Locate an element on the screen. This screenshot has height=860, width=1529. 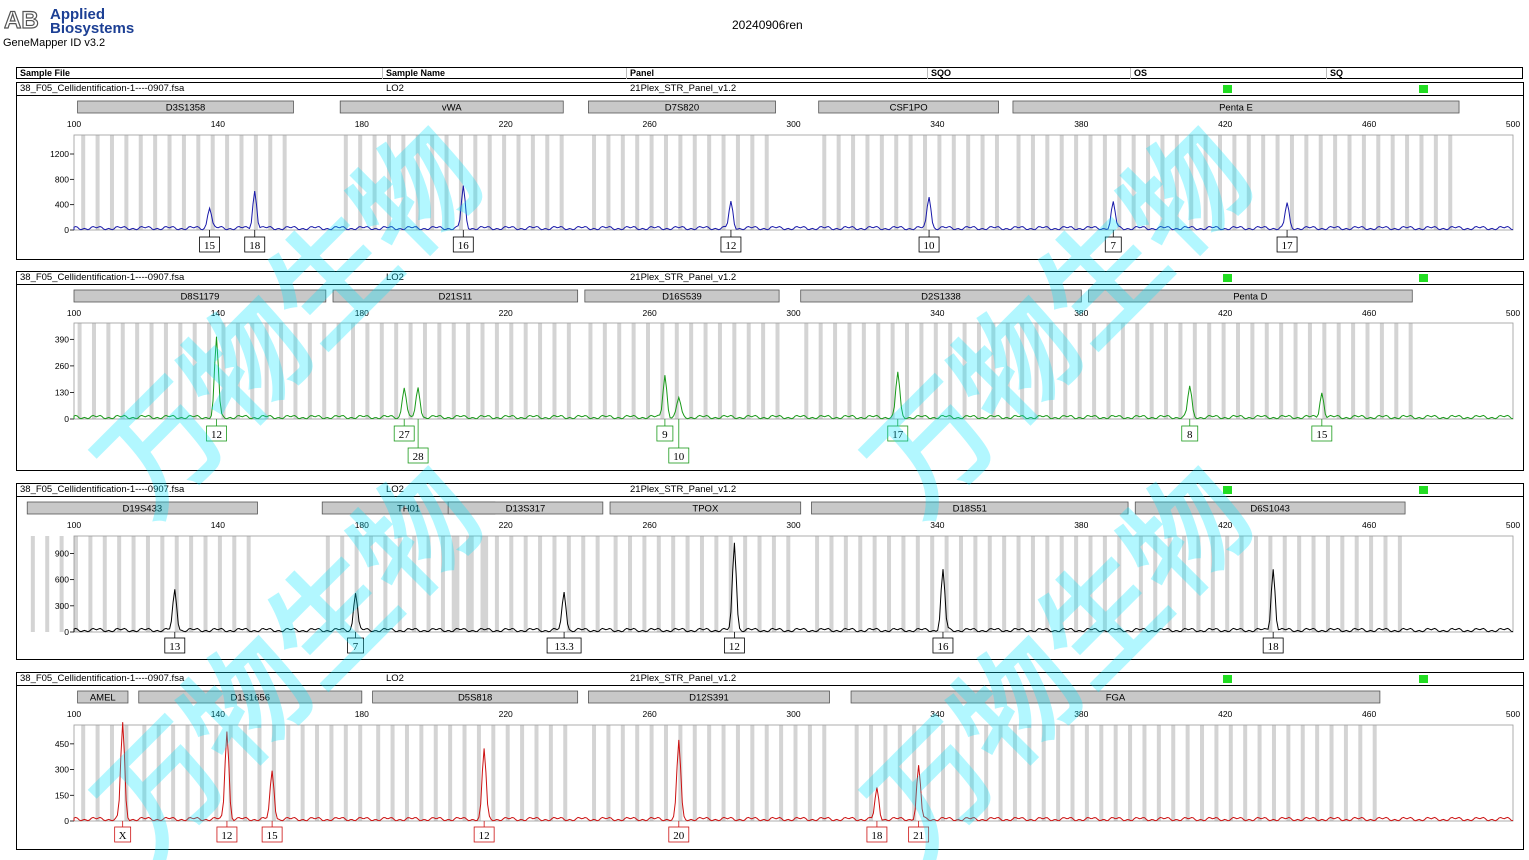
allele-call: 7 is located at coordinates (1114, 246).